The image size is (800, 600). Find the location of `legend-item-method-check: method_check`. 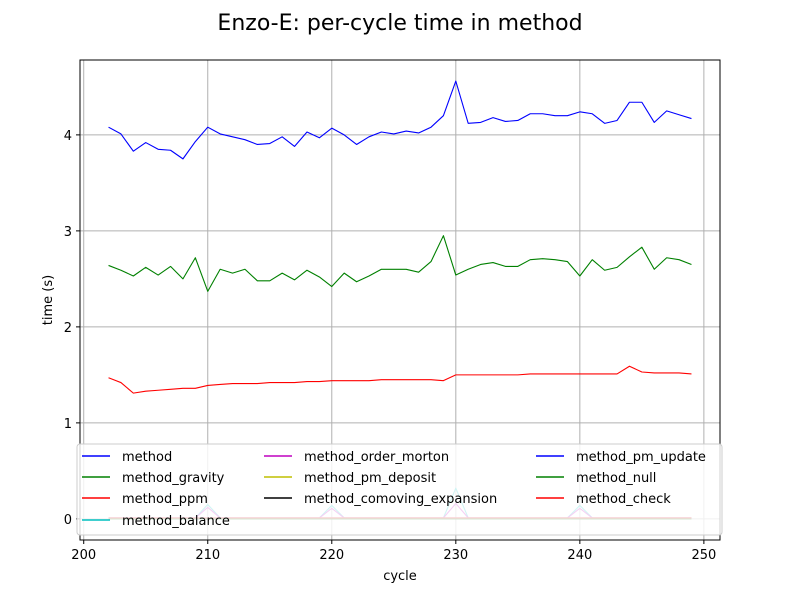

legend-item-method-check: method_check is located at coordinates (603, 499).